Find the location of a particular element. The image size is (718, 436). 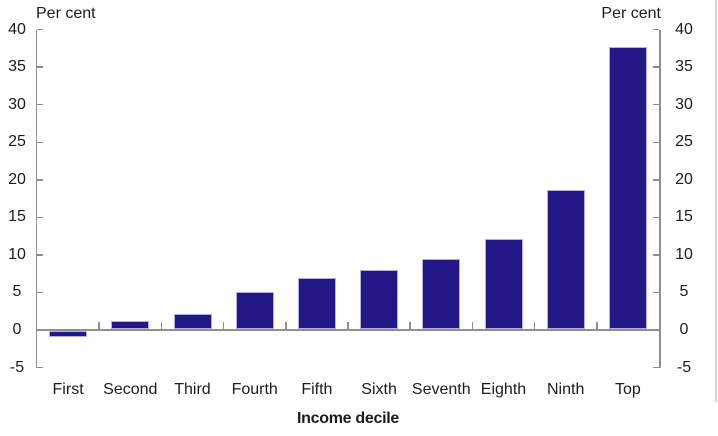

x-category-label: Eighth is located at coordinates (503, 389).